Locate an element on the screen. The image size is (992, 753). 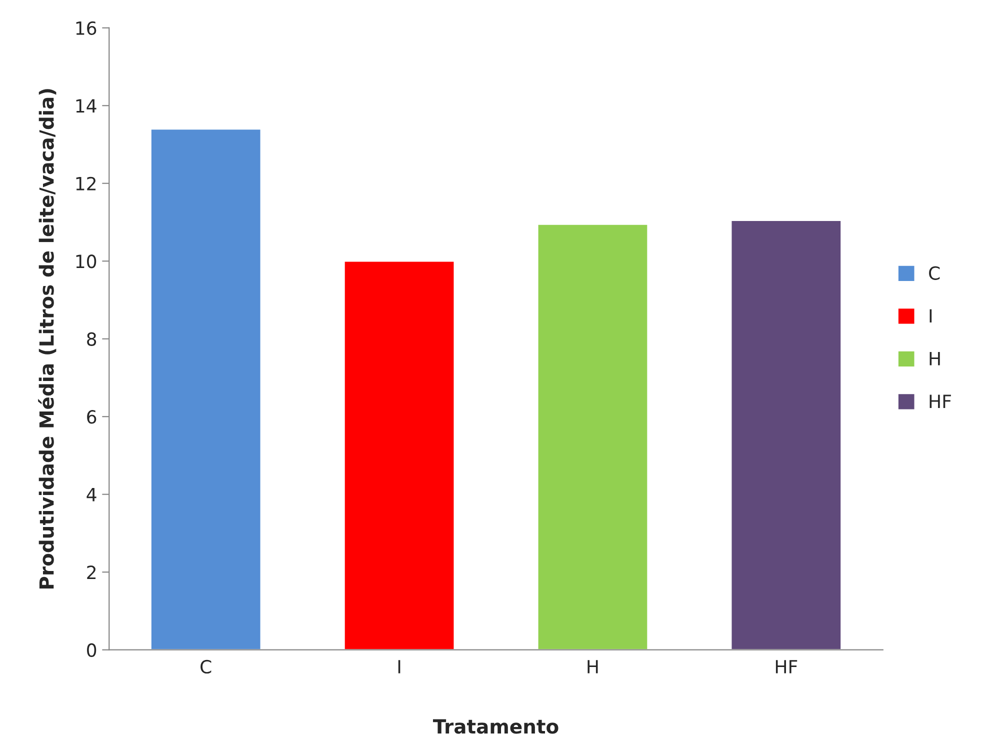
y-tick-label: 6 is located at coordinates (91, 417).